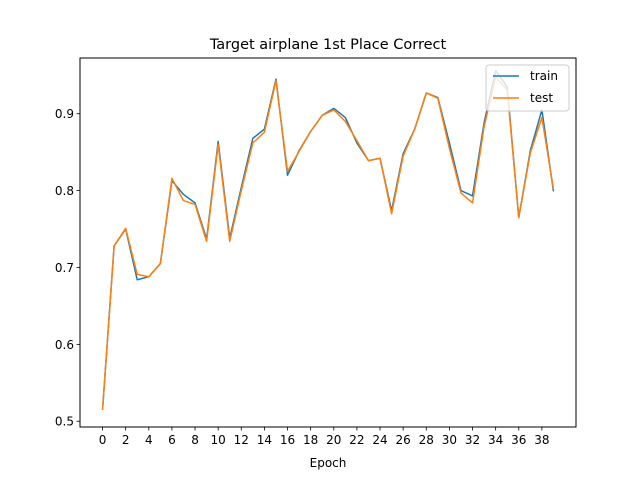  Describe the element at coordinates (287, 440) in the screenshot. I see `x-tick-label: 16` at that location.